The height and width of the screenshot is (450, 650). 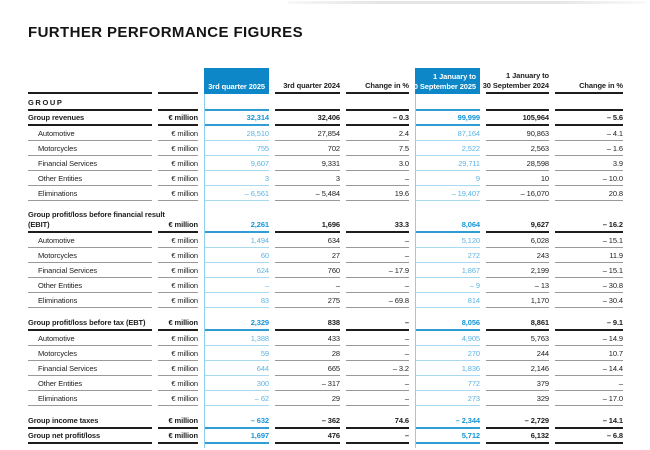 I want to click on value-cell: 28, so click(x=307, y=353).